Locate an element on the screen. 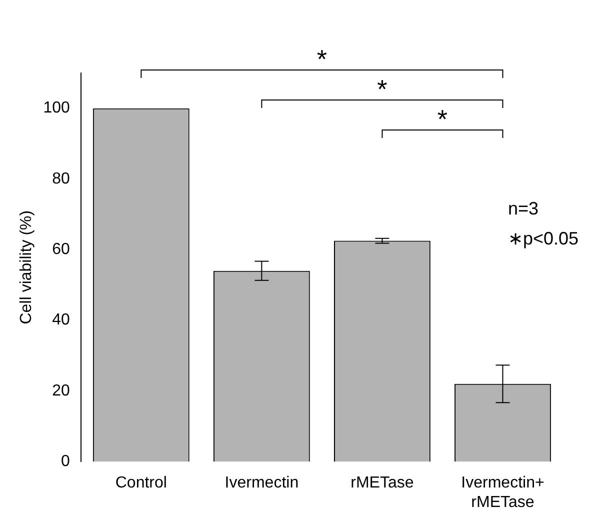 The width and height of the screenshot is (611, 532). y-tick-label: 100 is located at coordinates (56, 108).